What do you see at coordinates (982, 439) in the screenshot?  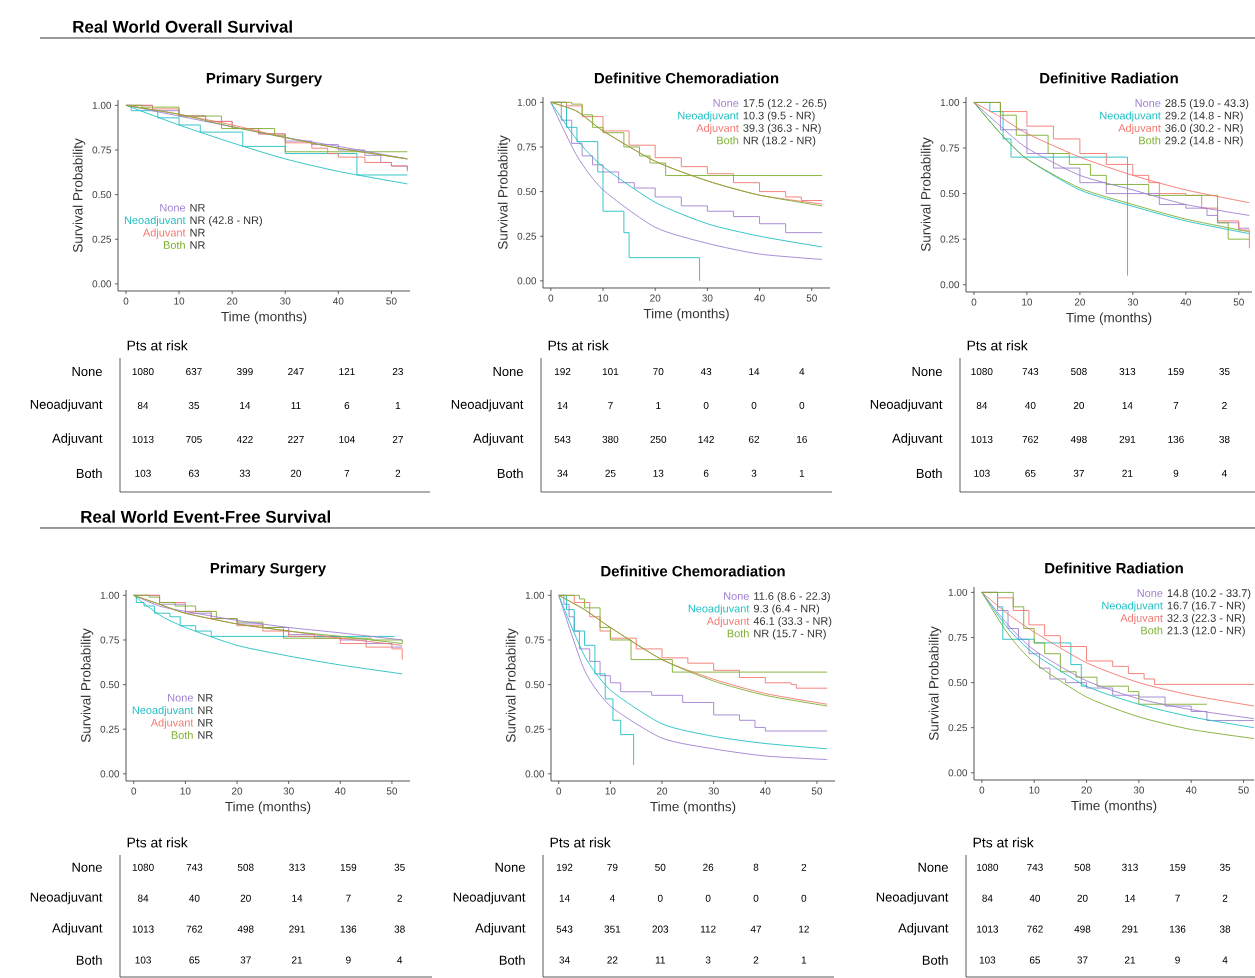 I see `data-label: 1013` at bounding box center [982, 439].